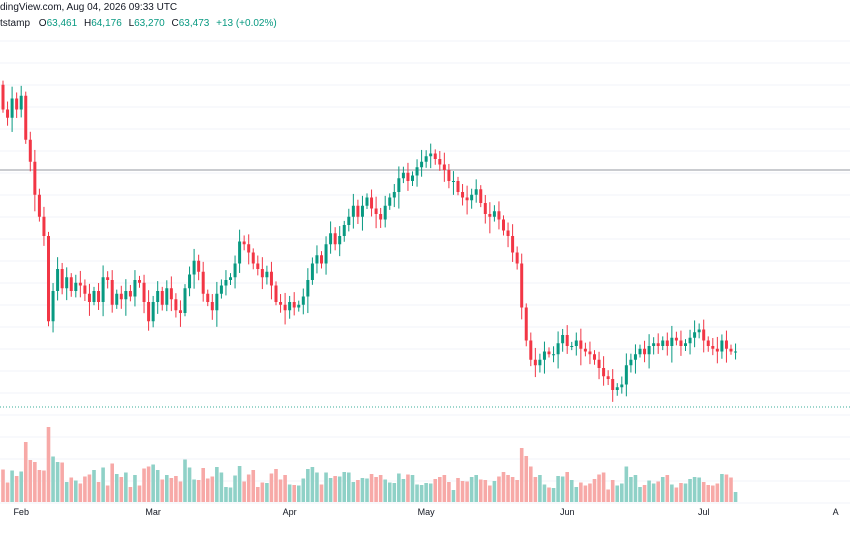 This screenshot has width=850, height=560. I want to click on x-tick-label: Jun, so click(567, 512).